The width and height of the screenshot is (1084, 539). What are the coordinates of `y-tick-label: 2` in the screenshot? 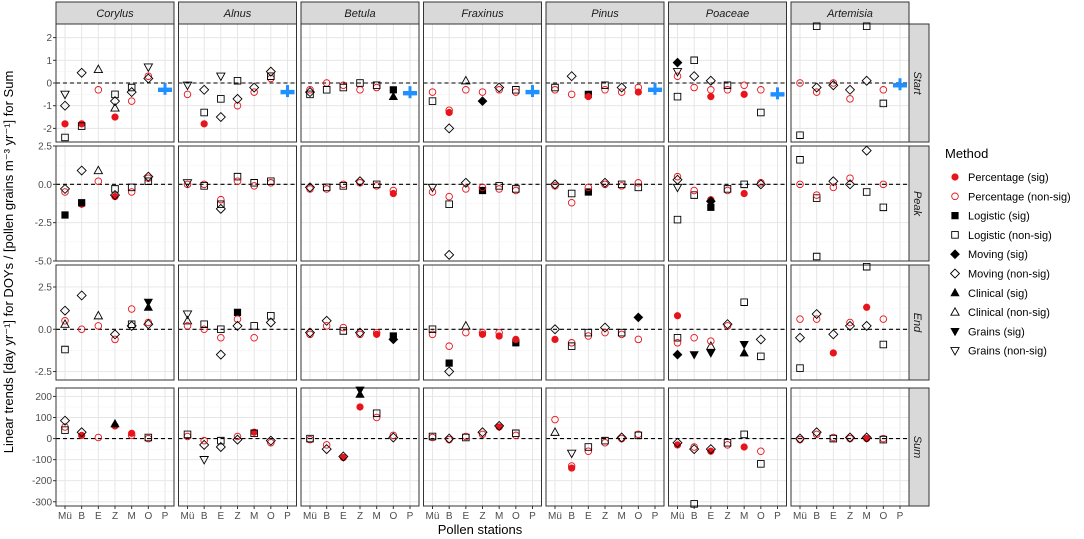 It's located at (49, 38).